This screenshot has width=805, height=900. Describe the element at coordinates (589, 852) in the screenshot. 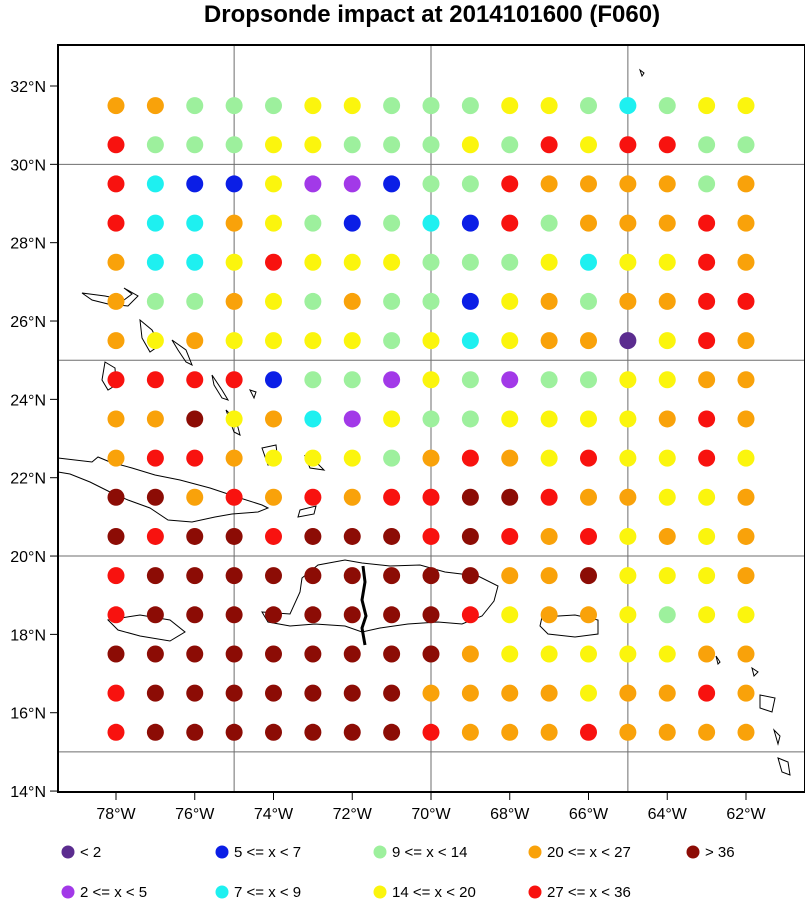

I see `legend-label: 20 <= x < 27` at that location.